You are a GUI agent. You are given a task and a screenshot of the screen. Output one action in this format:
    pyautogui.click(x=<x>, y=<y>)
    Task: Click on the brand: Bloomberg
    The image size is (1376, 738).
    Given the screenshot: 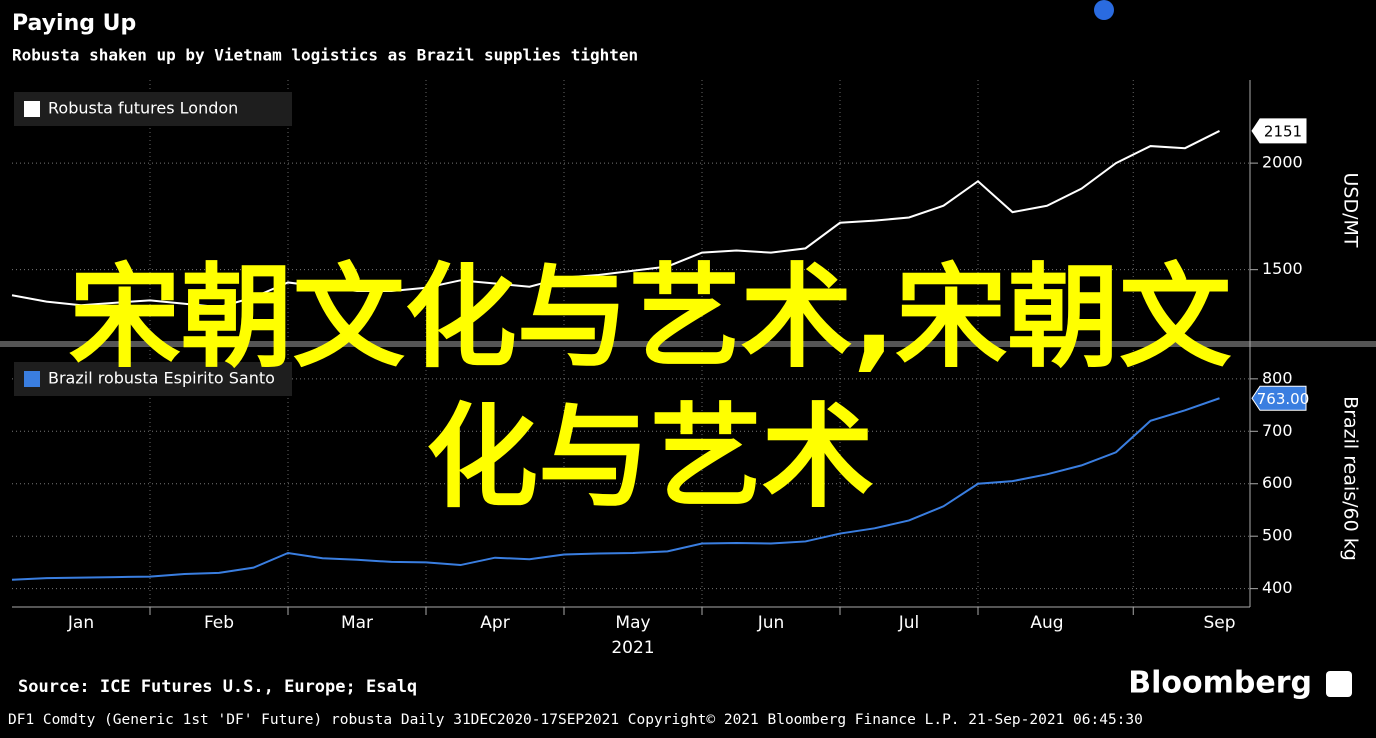 What is the action you would take?
    pyautogui.click(x=1220, y=683)
    